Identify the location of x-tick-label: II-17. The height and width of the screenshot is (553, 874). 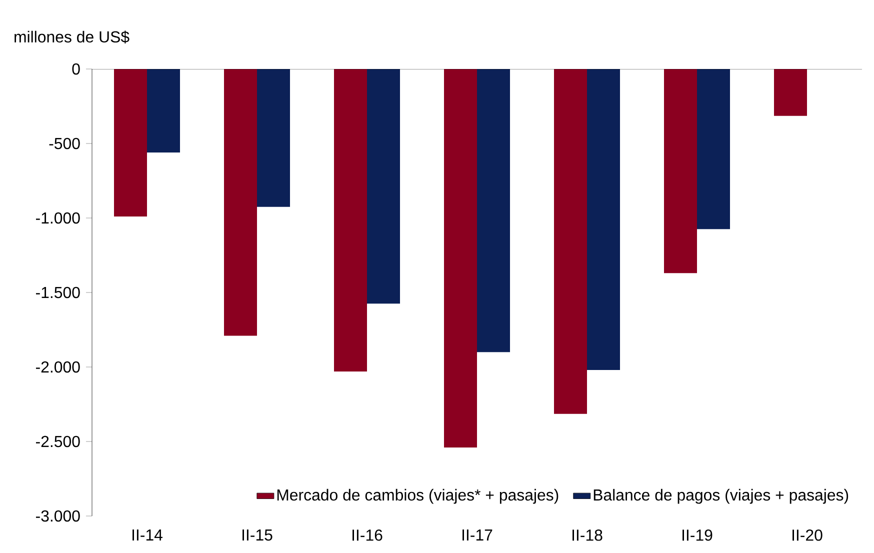
(477, 535).